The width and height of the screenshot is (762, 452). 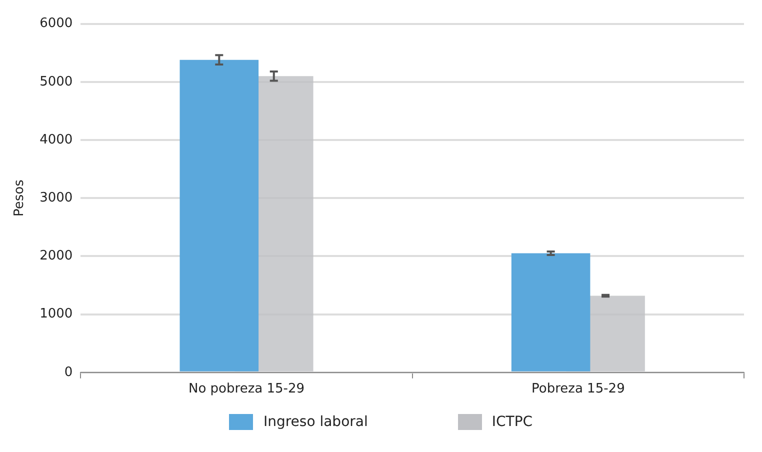 I want to click on y-tick-label: 6000, so click(x=56, y=24).